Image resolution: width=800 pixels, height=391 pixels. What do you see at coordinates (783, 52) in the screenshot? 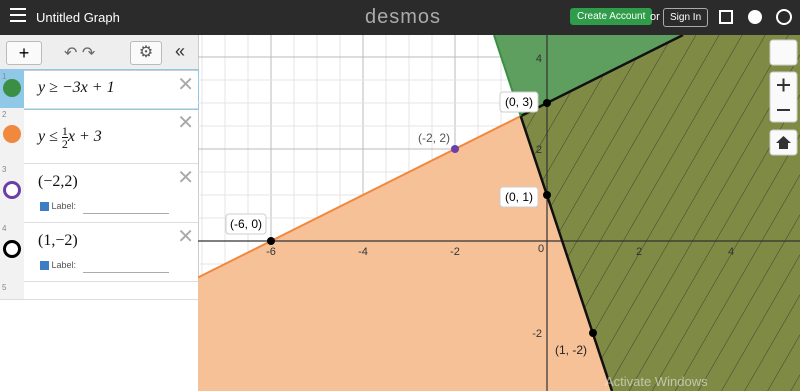
I see `settings-wrench` at bounding box center [783, 52].